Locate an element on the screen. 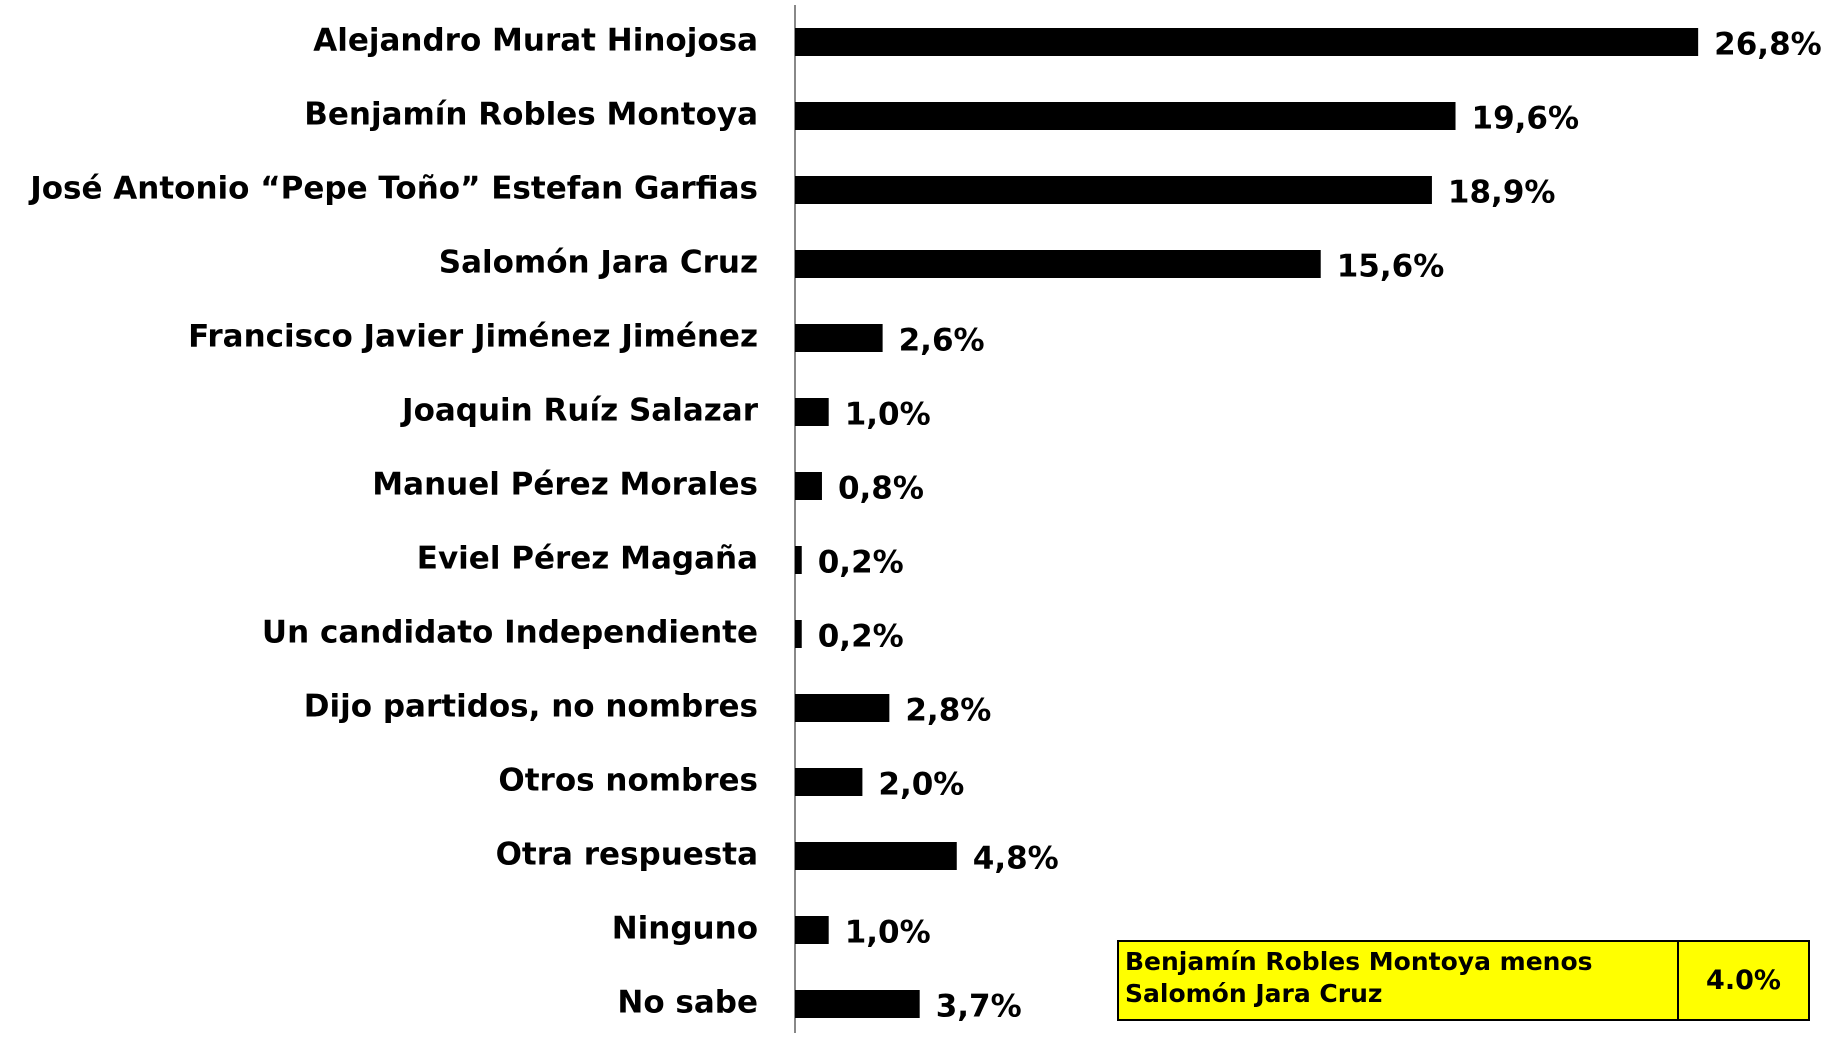  category-label: Ninguno is located at coordinates (685, 929).